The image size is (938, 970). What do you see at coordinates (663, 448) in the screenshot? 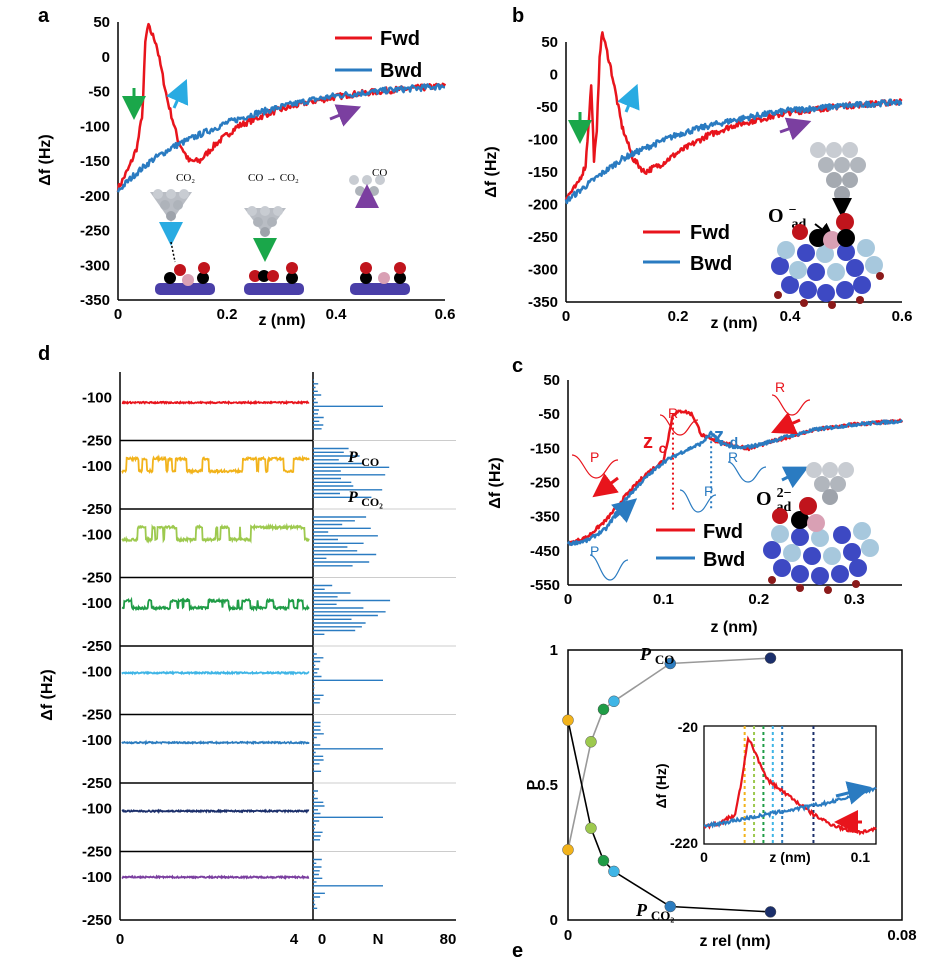
I see `c-marker-zc-sub: c` at bounding box center [663, 448].